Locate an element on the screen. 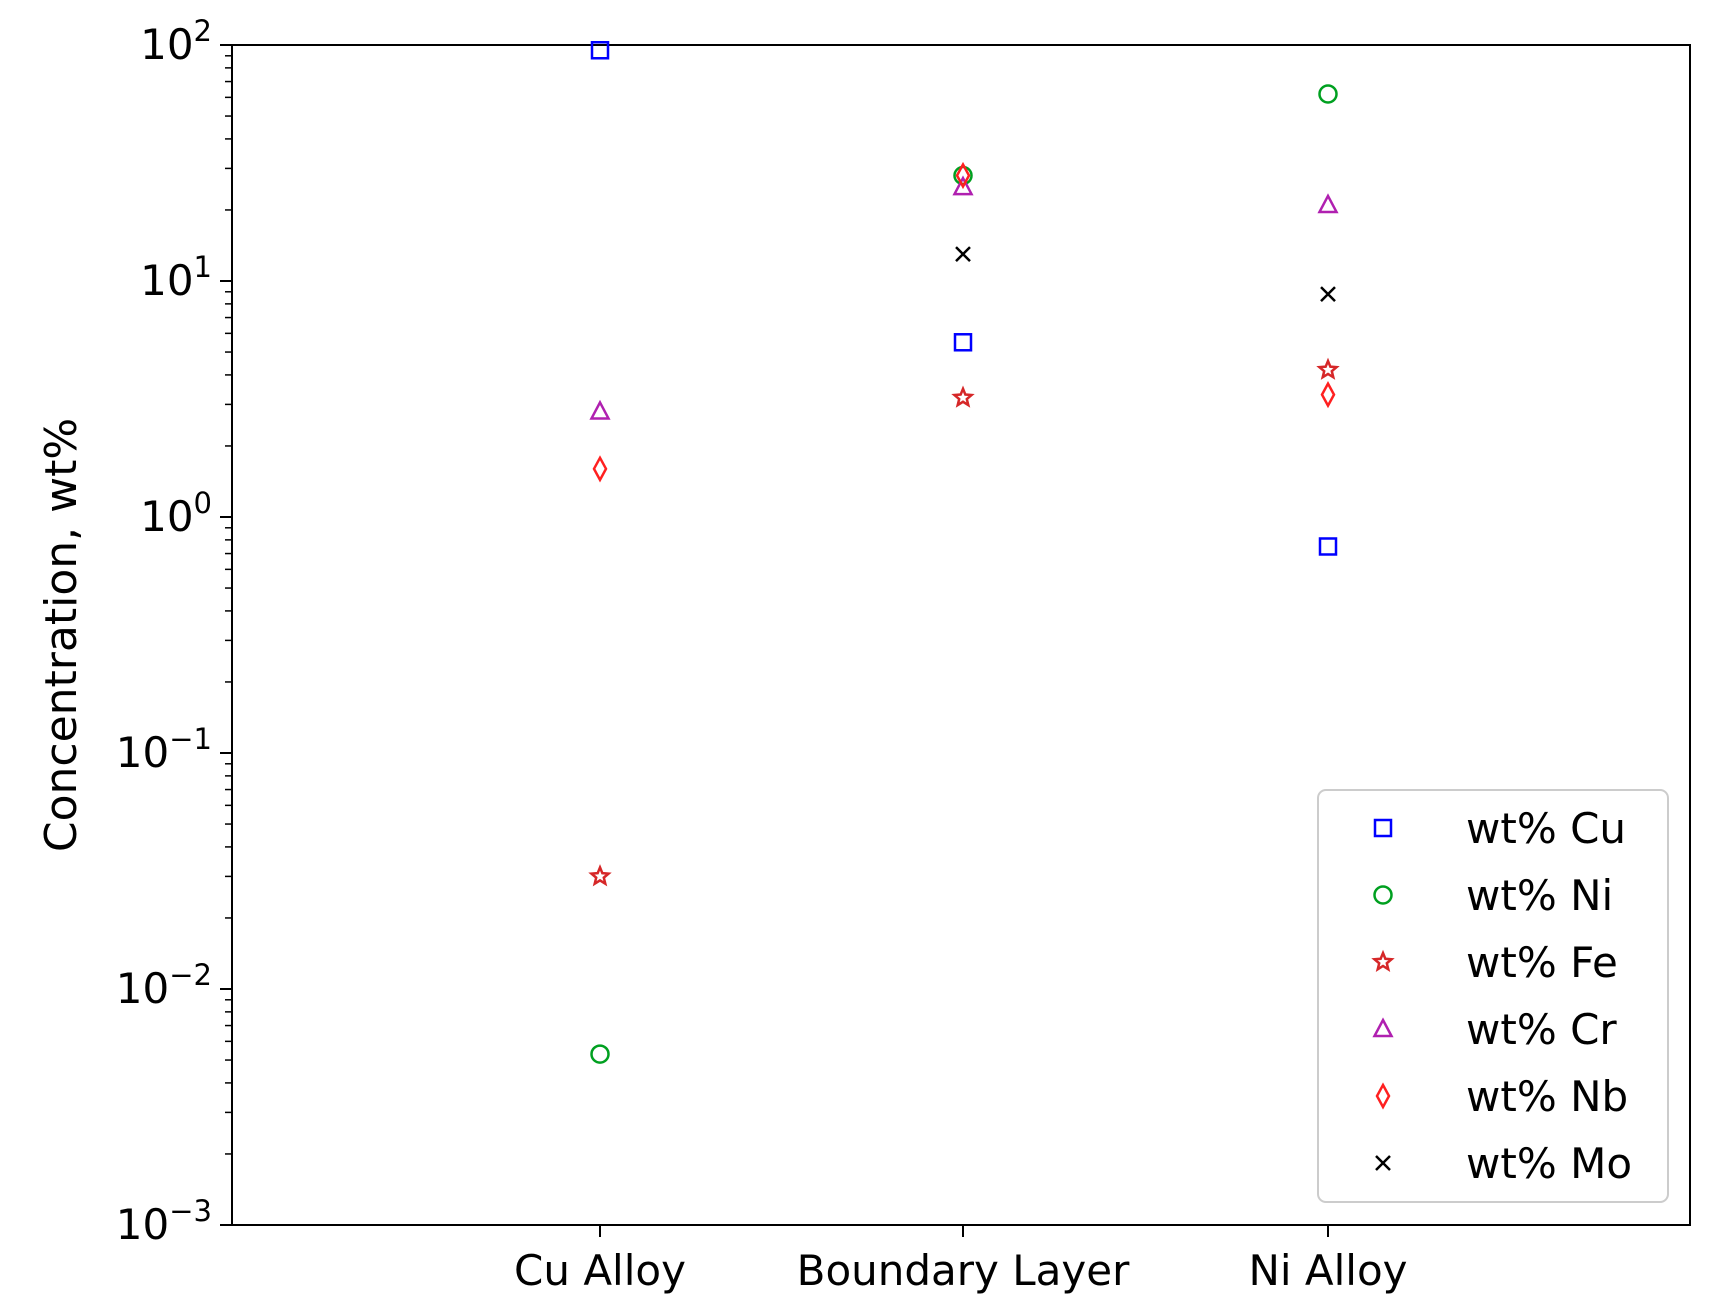 This screenshot has width=1715, height=1305. x-tick-label: Ni Alloy is located at coordinates (1327, 1270).